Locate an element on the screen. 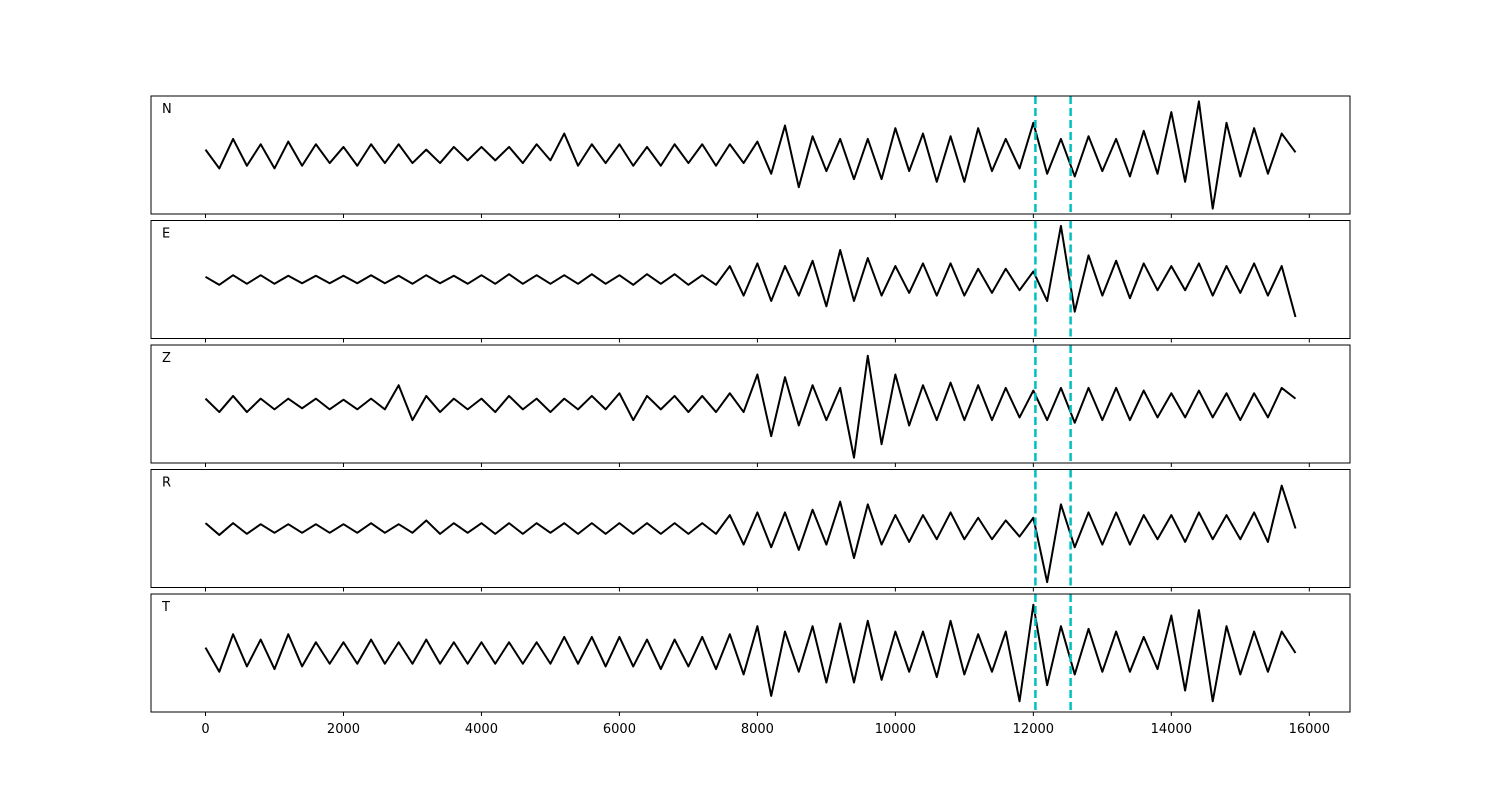 The image size is (1500, 800). channel-label: T is located at coordinates (165, 607).